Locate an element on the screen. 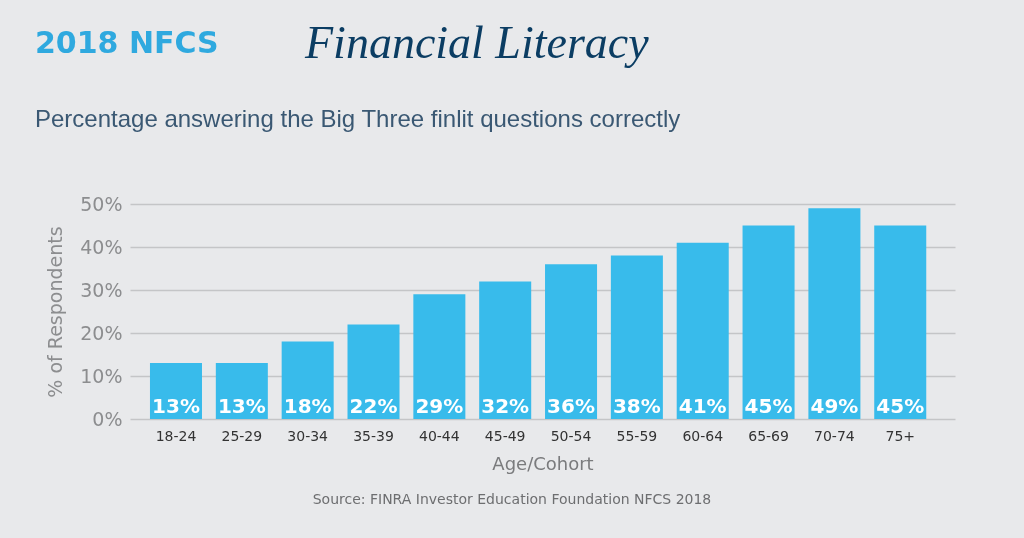 This screenshot has height=538, width=1024. data-label: 29% is located at coordinates (439, 406).